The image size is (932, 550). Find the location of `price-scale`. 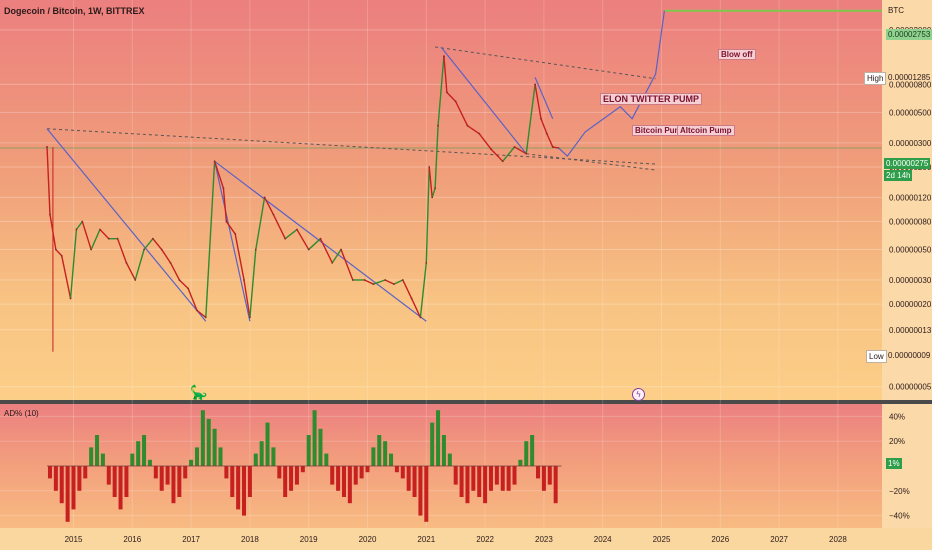

price-scale is located at coordinates (907, 264).